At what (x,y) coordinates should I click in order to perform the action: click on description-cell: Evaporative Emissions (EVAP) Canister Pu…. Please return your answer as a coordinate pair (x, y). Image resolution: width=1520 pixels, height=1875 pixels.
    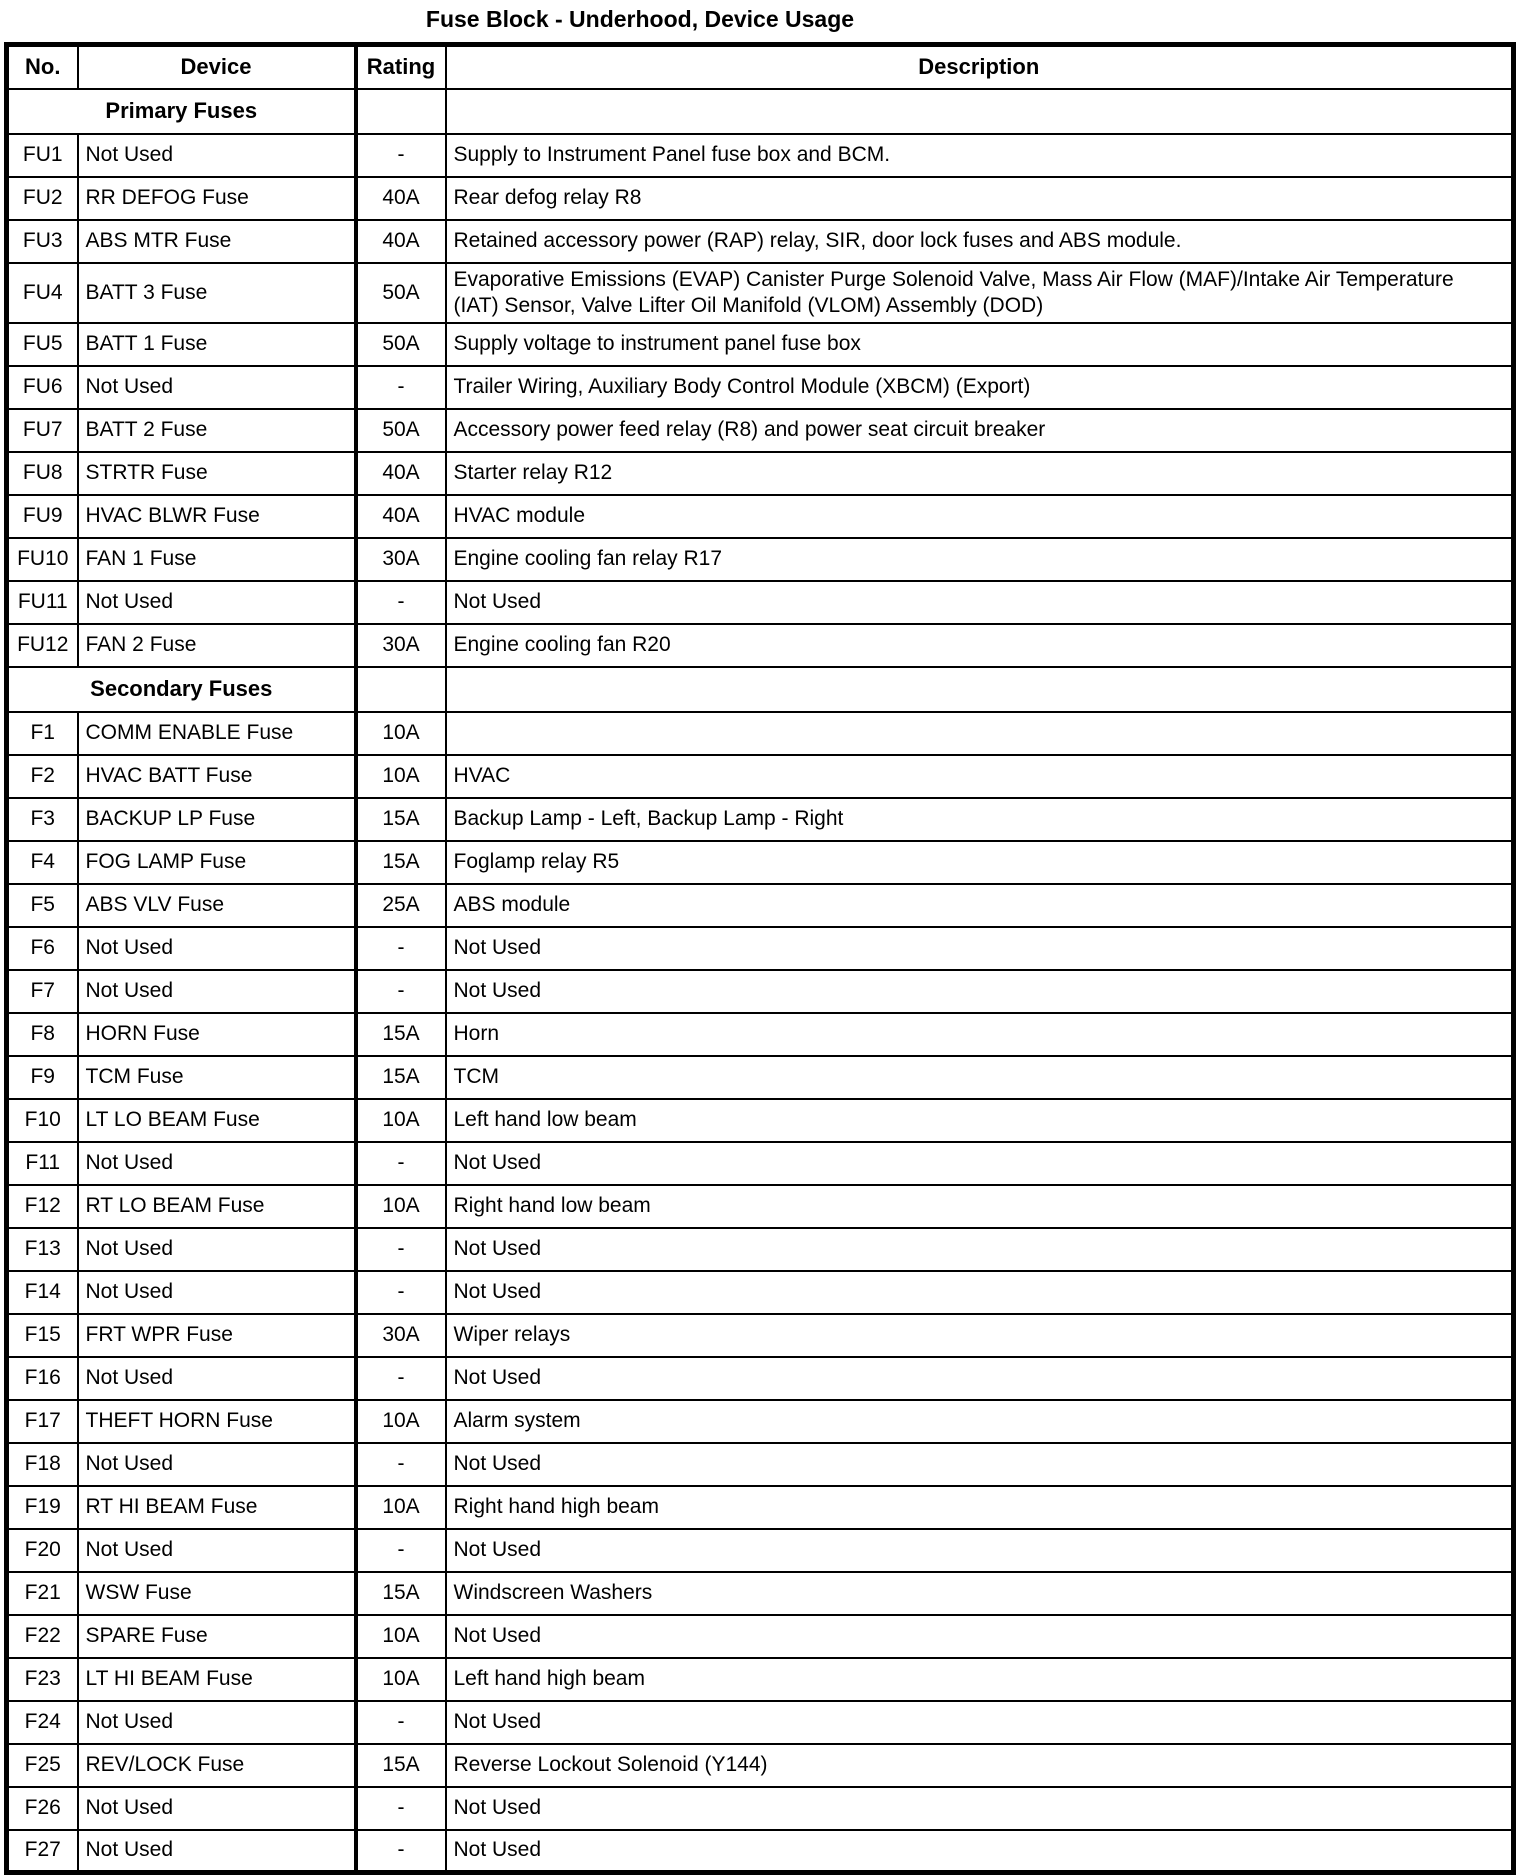
    Looking at the image, I should click on (979, 292).